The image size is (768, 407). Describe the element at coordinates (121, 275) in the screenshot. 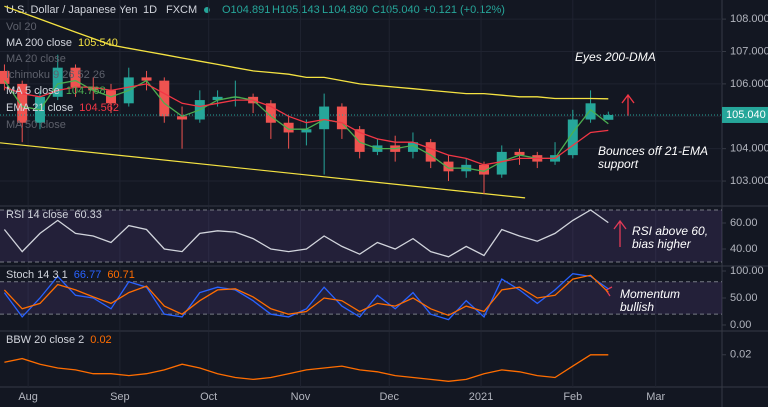

I see `legend-value: 60.71` at that location.